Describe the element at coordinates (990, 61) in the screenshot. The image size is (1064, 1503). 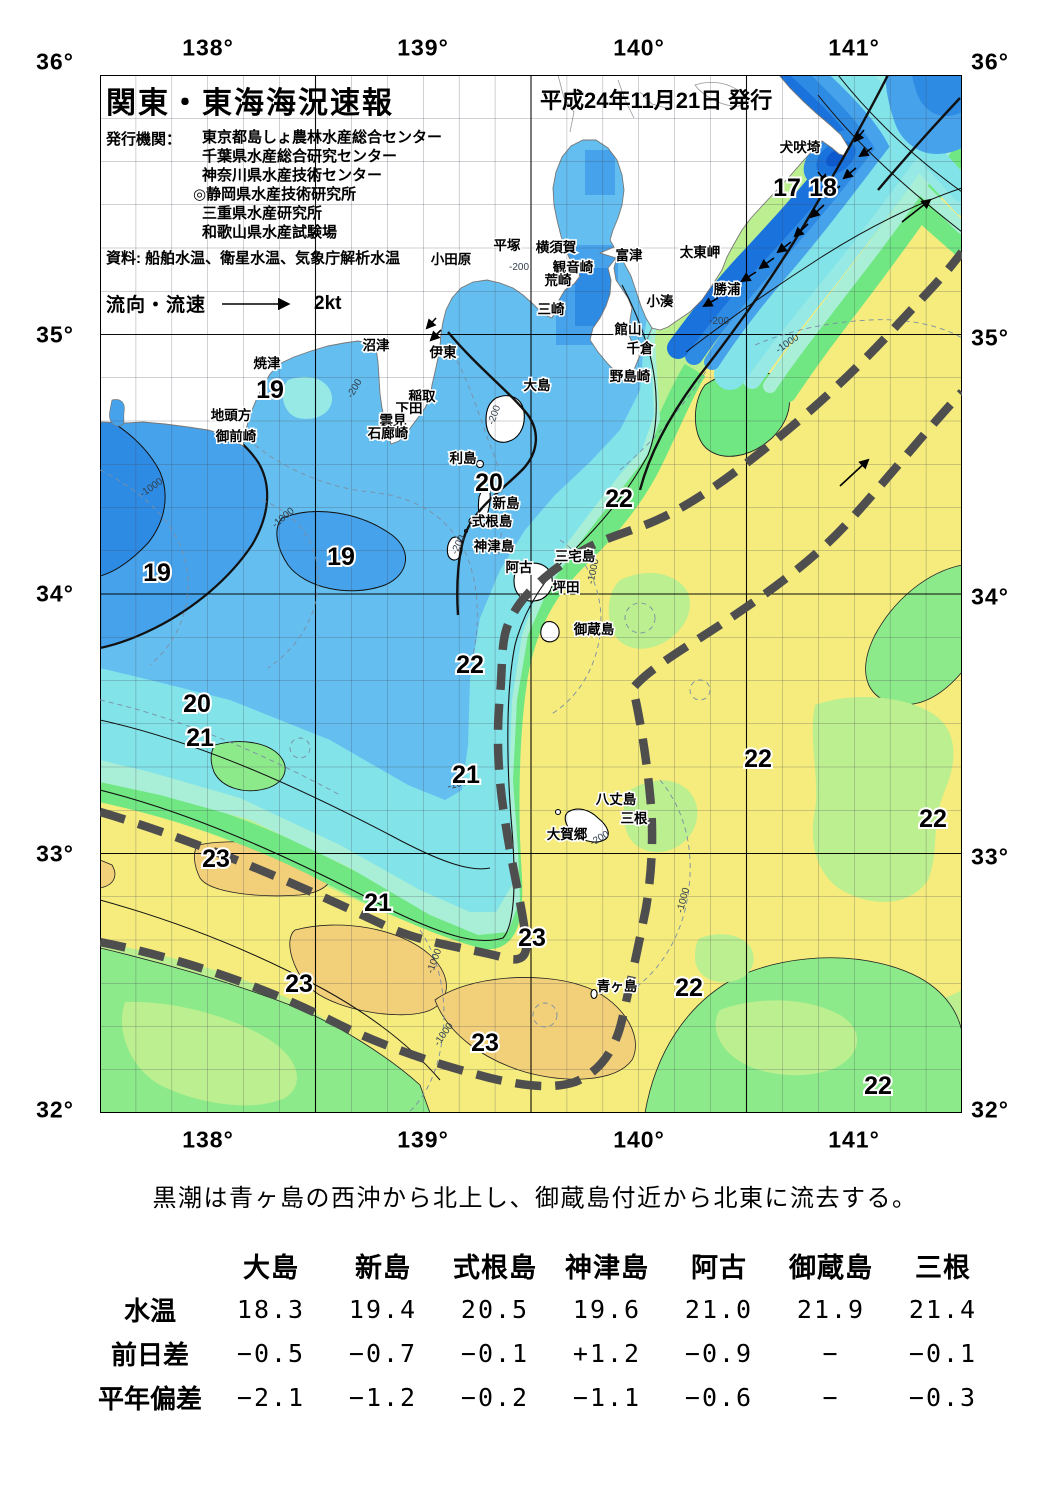
I see `axis-lat-label: 36°` at that location.